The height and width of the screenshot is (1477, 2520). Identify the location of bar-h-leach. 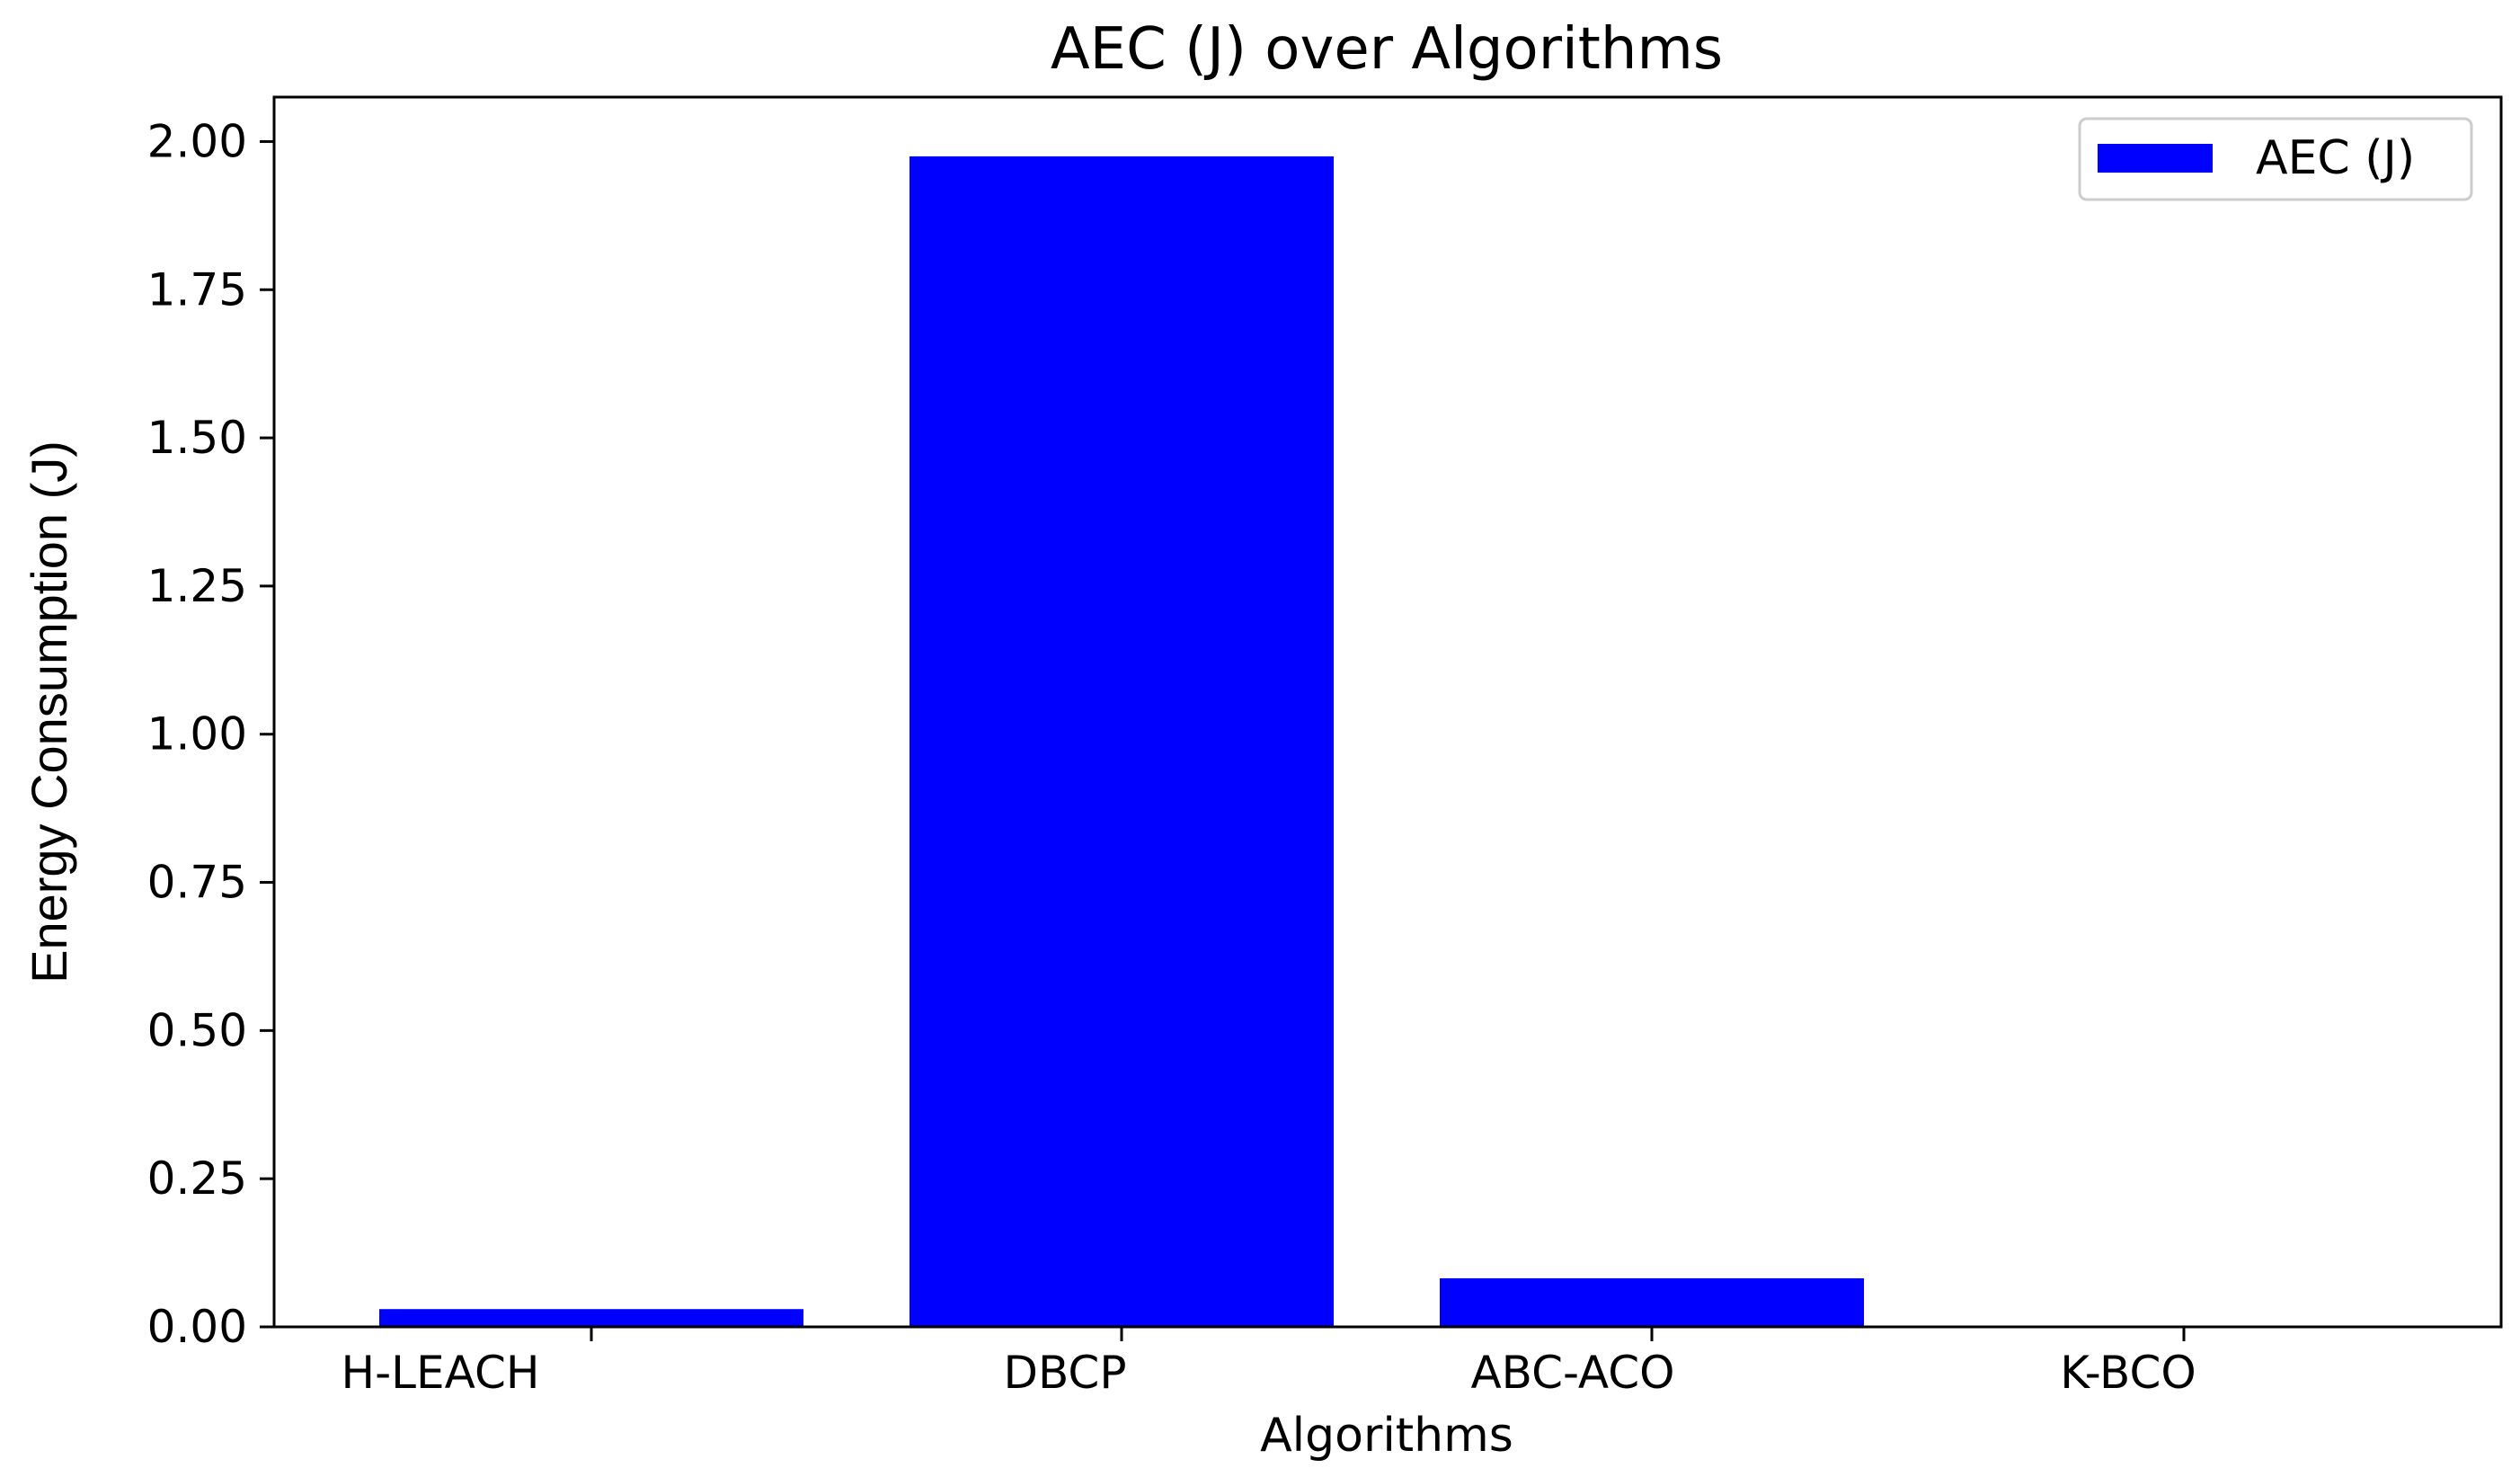
(591, 1318).